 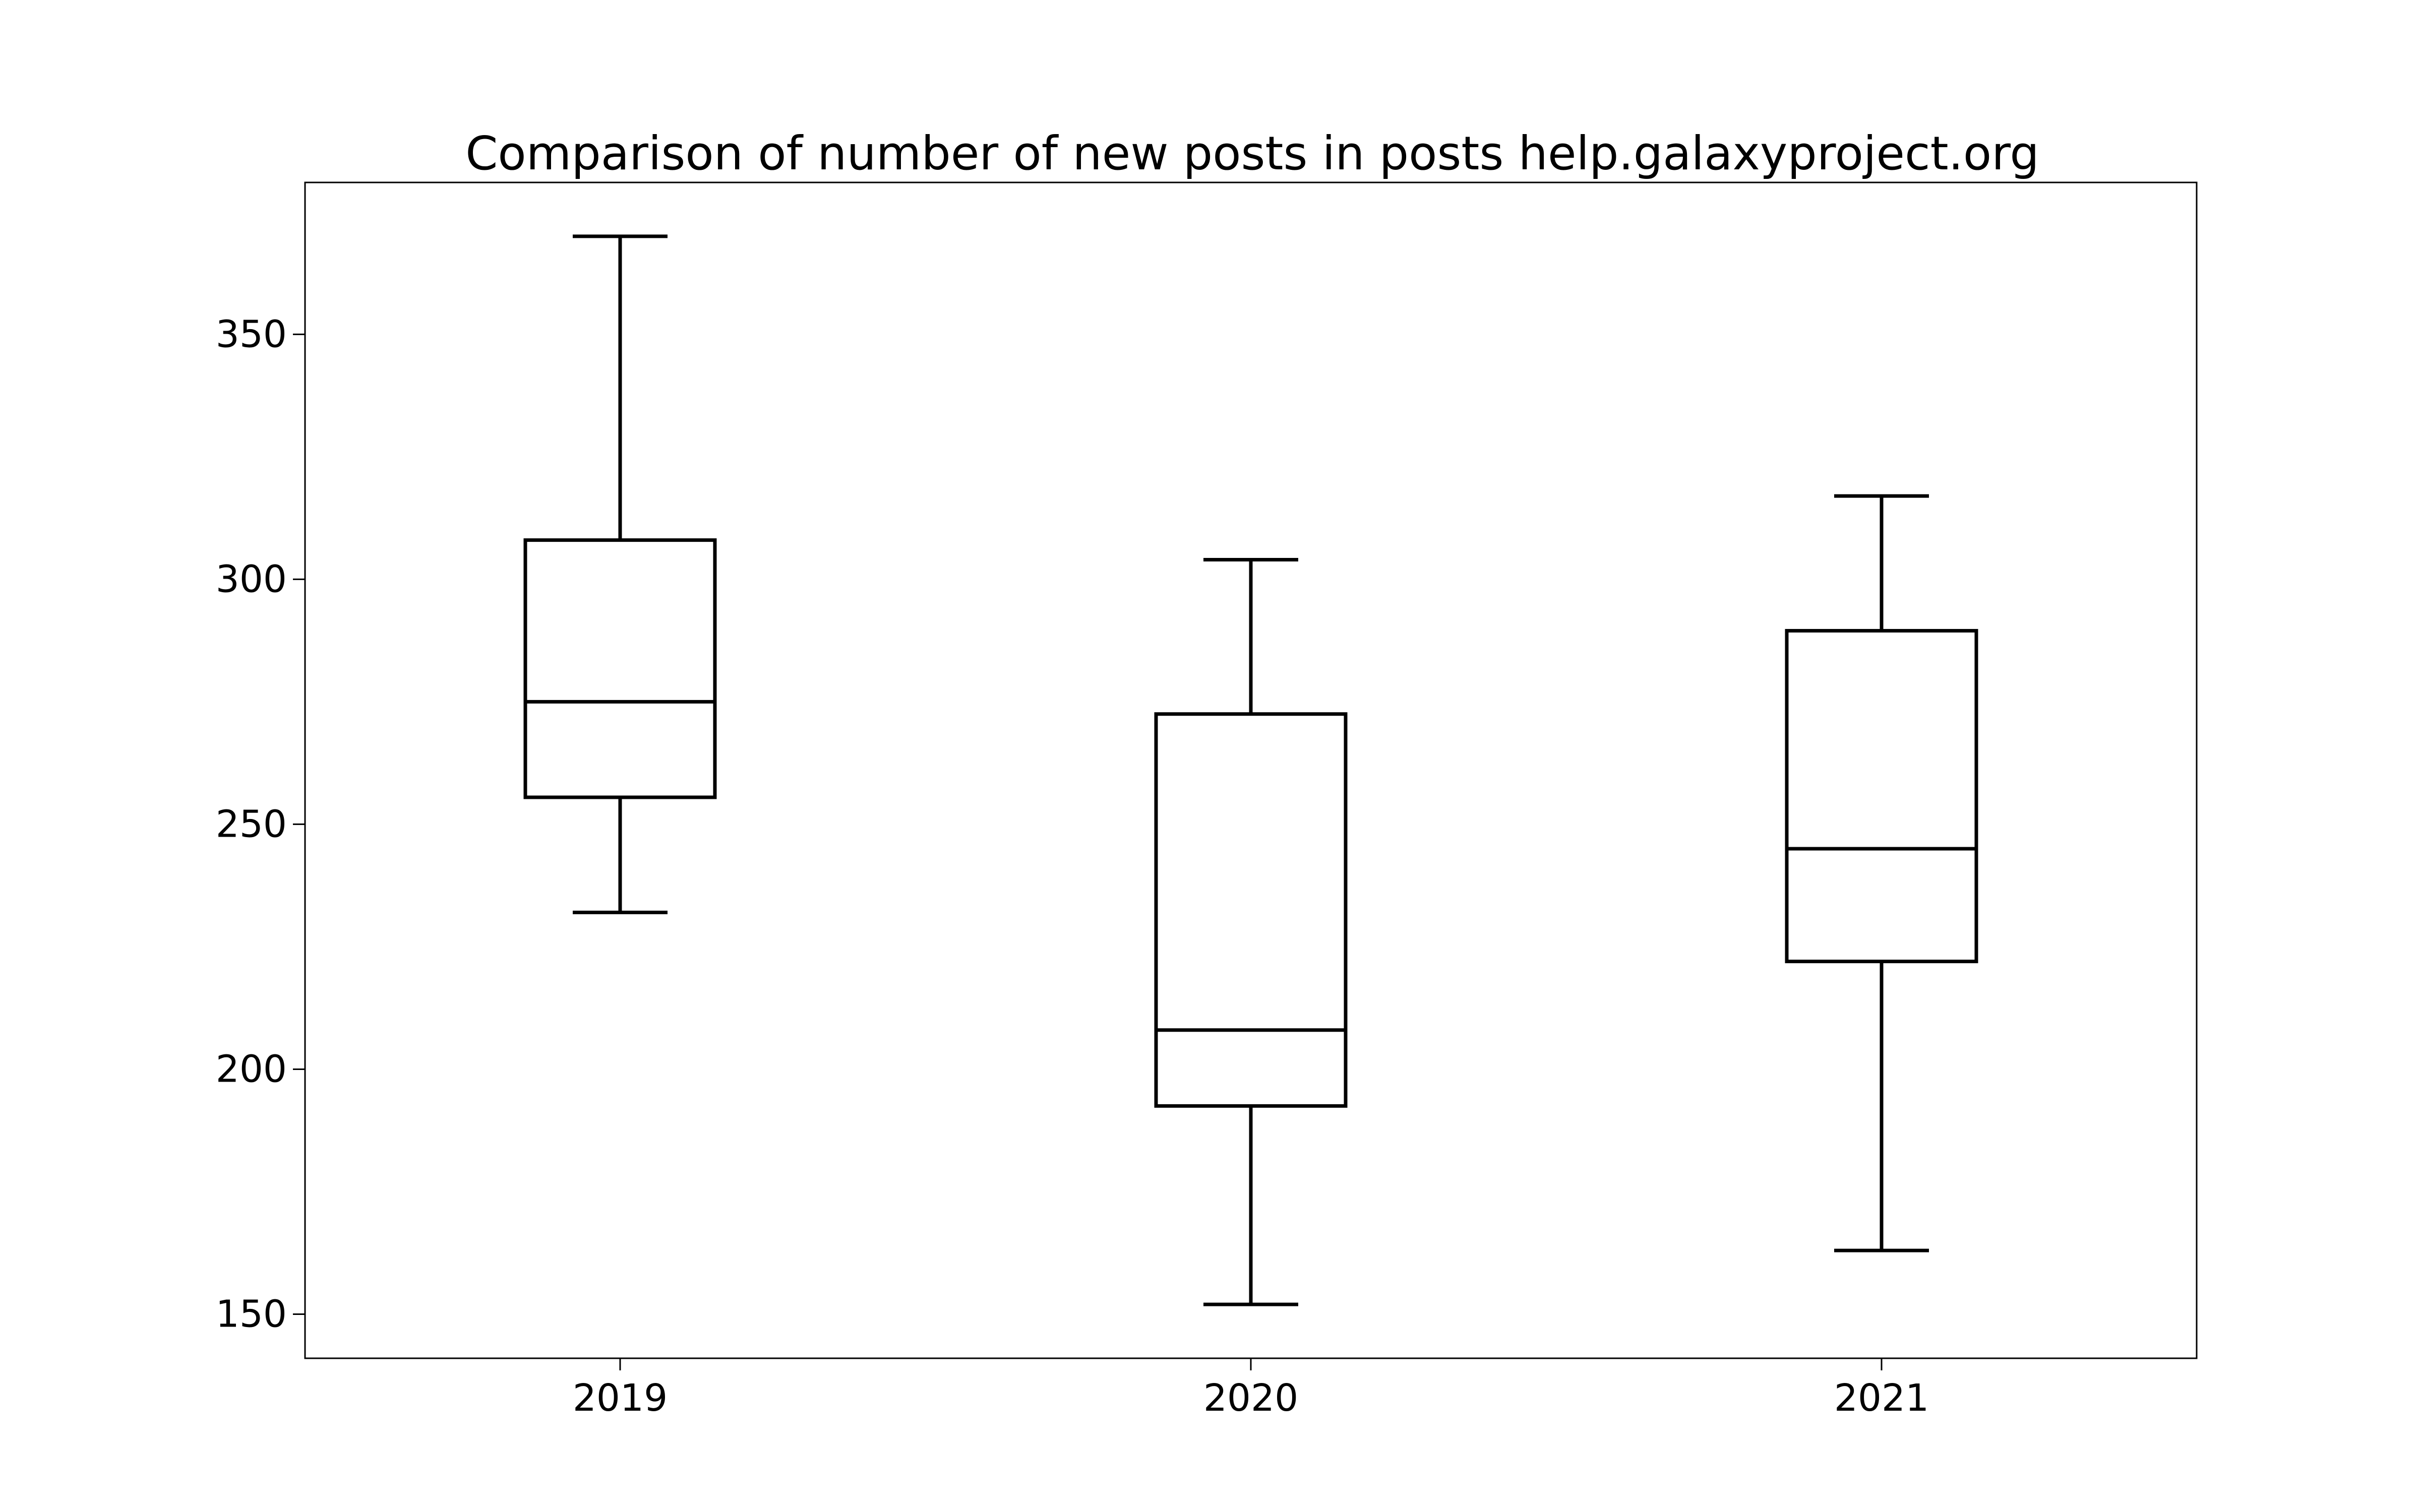 What do you see at coordinates (620, 1398) in the screenshot?
I see `x-tick-label: 2019` at bounding box center [620, 1398].